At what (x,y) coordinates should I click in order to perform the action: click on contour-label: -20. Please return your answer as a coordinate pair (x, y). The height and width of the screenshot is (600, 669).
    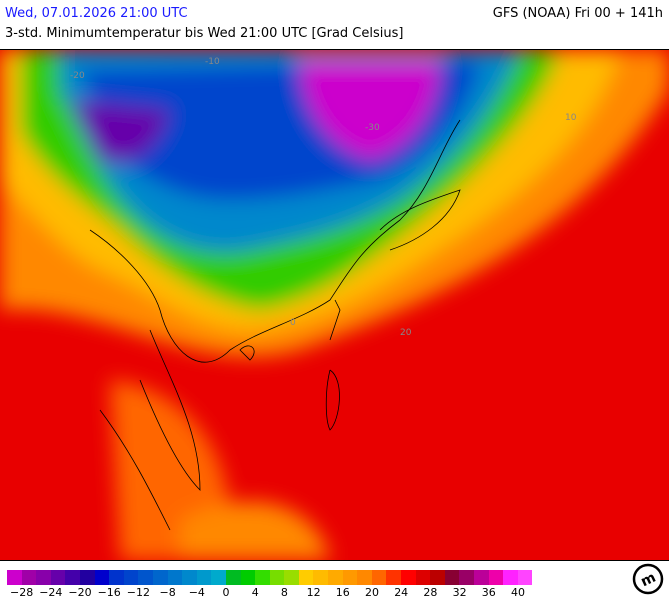
    Looking at the image, I should click on (77, 76).